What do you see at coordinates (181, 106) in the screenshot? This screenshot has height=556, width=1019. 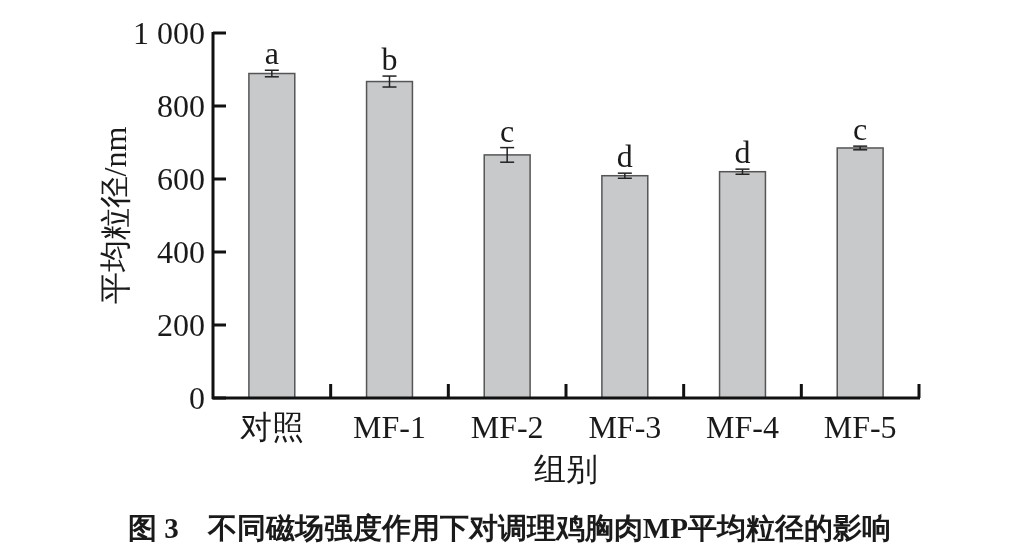 I see `y-tick-label: 800` at bounding box center [181, 106].